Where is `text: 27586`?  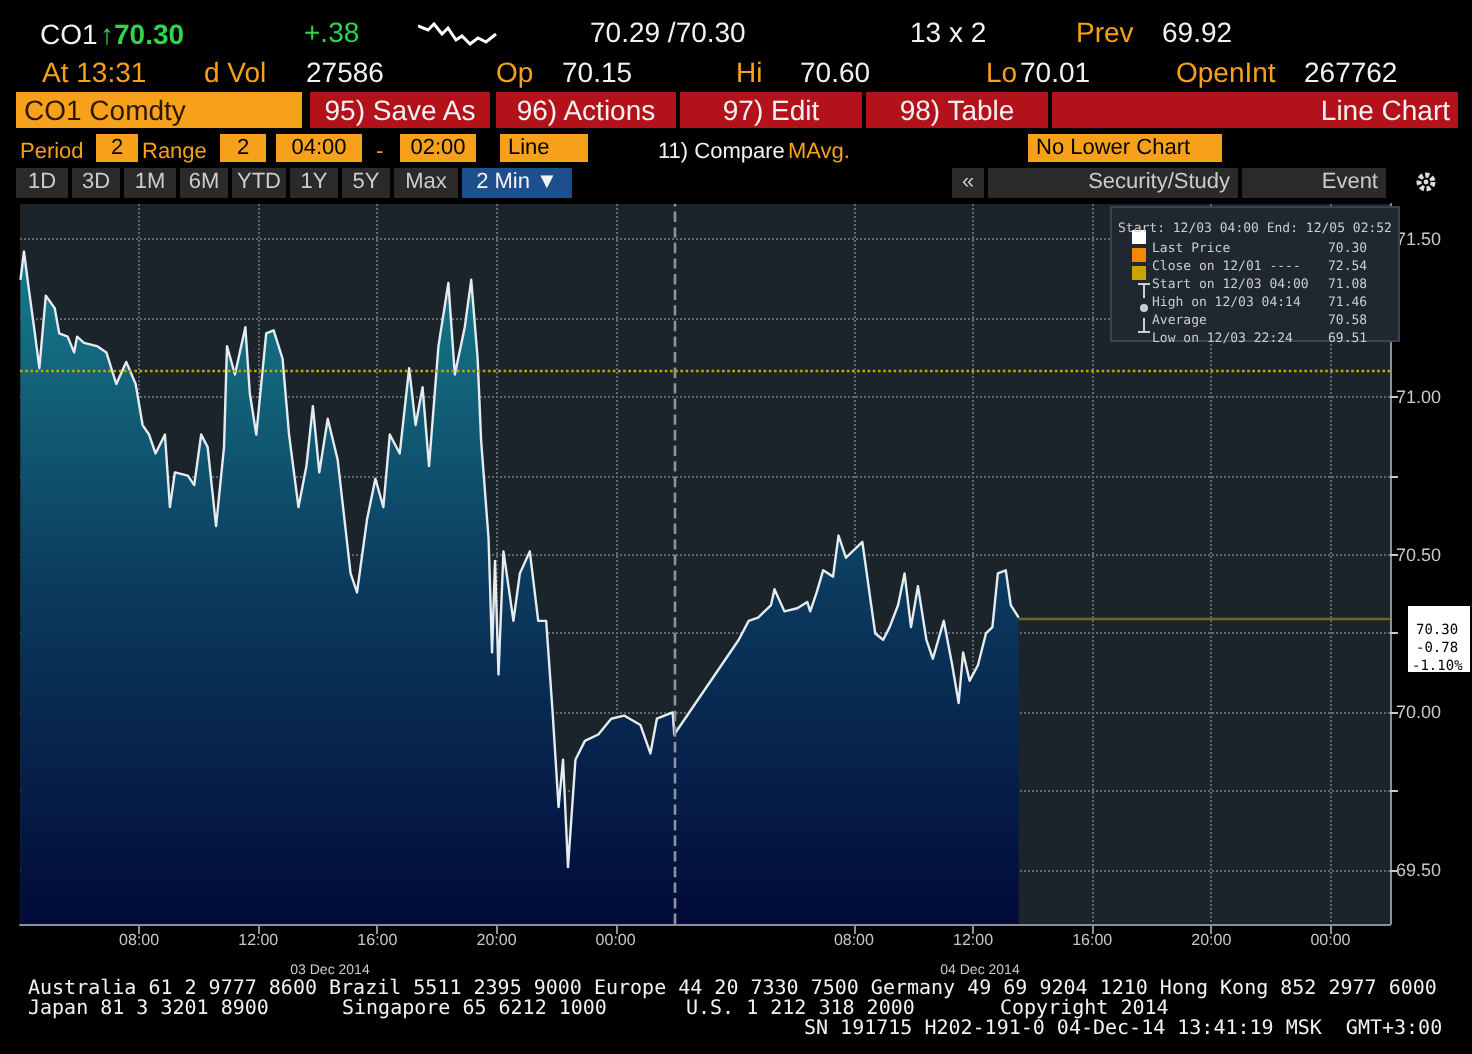 text: 27586 is located at coordinates (345, 72).